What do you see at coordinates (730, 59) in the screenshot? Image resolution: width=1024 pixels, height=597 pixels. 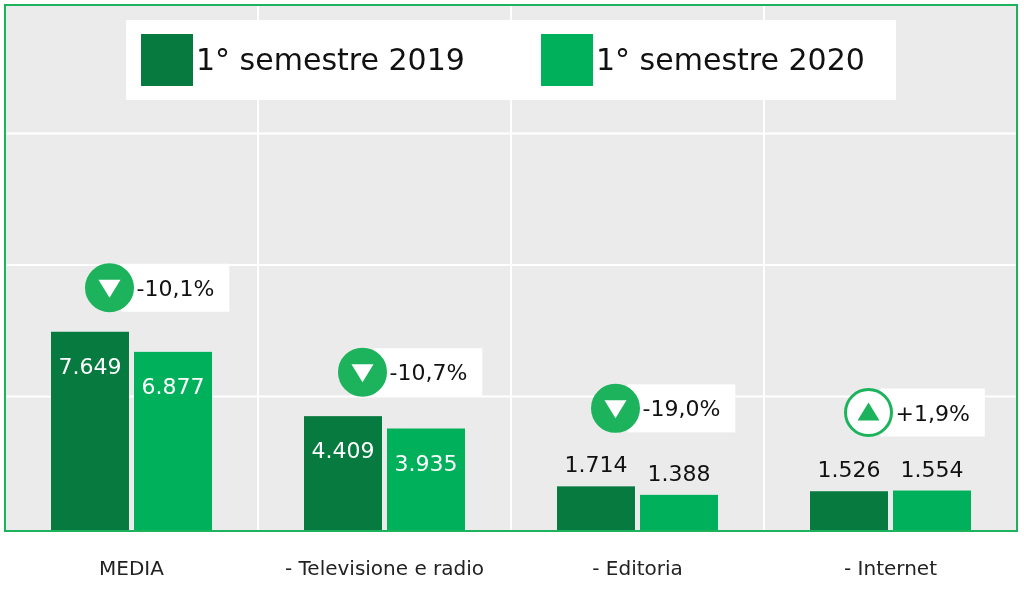 I see `legend-label: 1° semestre 2020` at bounding box center [730, 59].